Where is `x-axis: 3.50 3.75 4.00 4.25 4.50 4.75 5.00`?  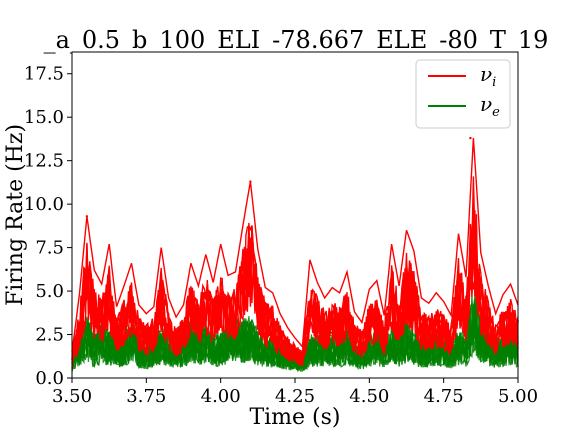 x-axis: 3.50 3.75 4.00 4.25 4.50 4.75 5.00 is located at coordinates (295, 392).